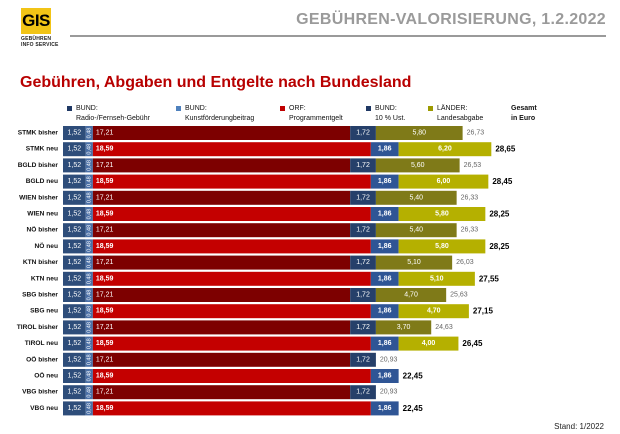 The height and width of the screenshot is (434, 620). I want to click on legend-line2: 10 % Ust., so click(390, 118).